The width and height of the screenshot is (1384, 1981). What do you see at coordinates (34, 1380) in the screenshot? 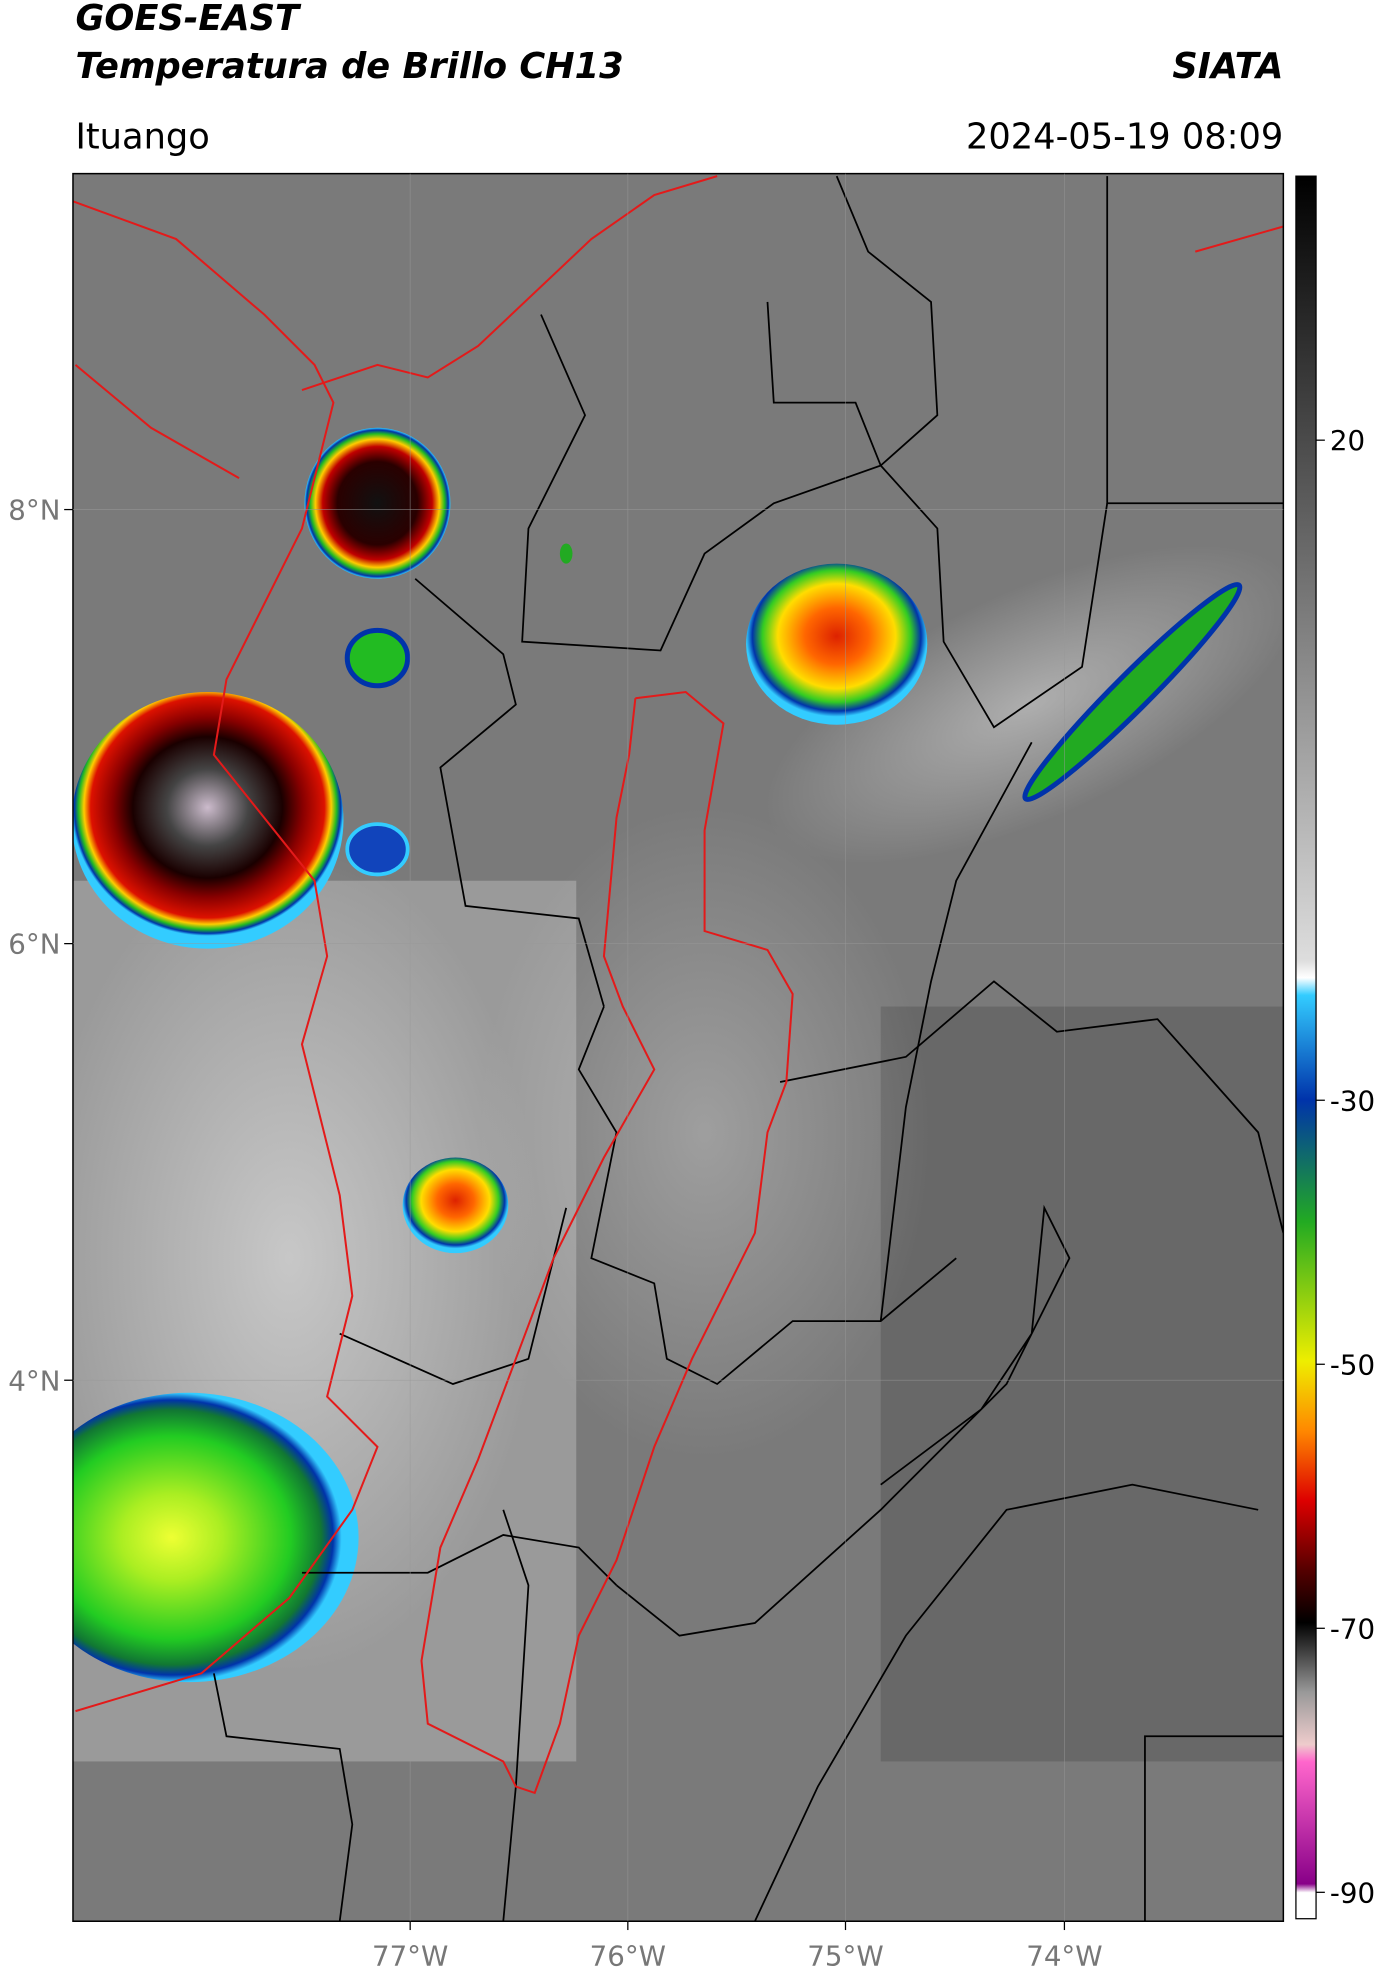
I see `lat-label: 4°N` at bounding box center [34, 1380].